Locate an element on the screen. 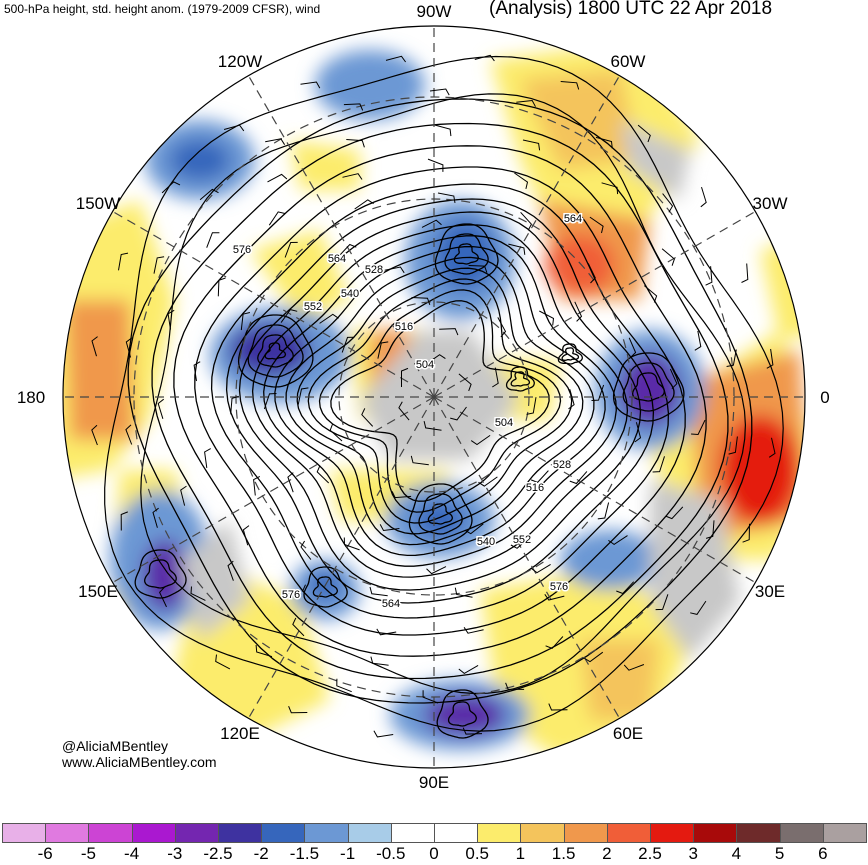 The width and height of the screenshot is (868, 865). colorbar-tick-label: -2.5 is located at coordinates (218, 853).